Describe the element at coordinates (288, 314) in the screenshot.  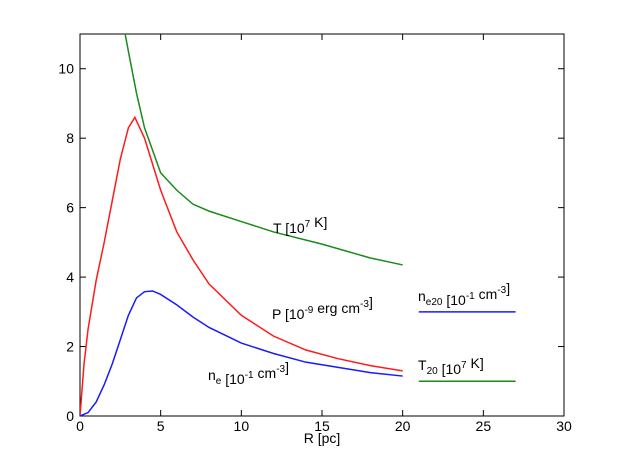
I see `label-text: P [10` at that location.